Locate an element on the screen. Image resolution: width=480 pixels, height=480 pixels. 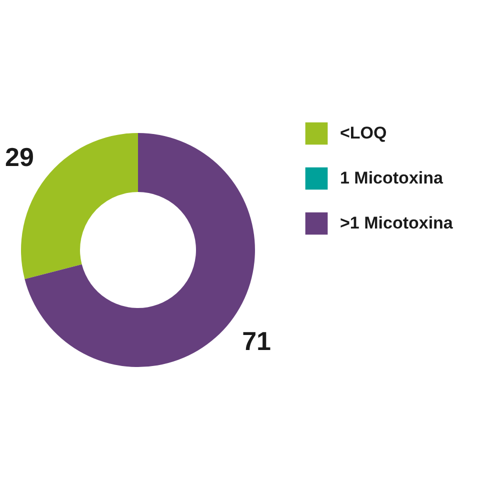
legend-label: <LOQ is located at coordinates (363, 133).